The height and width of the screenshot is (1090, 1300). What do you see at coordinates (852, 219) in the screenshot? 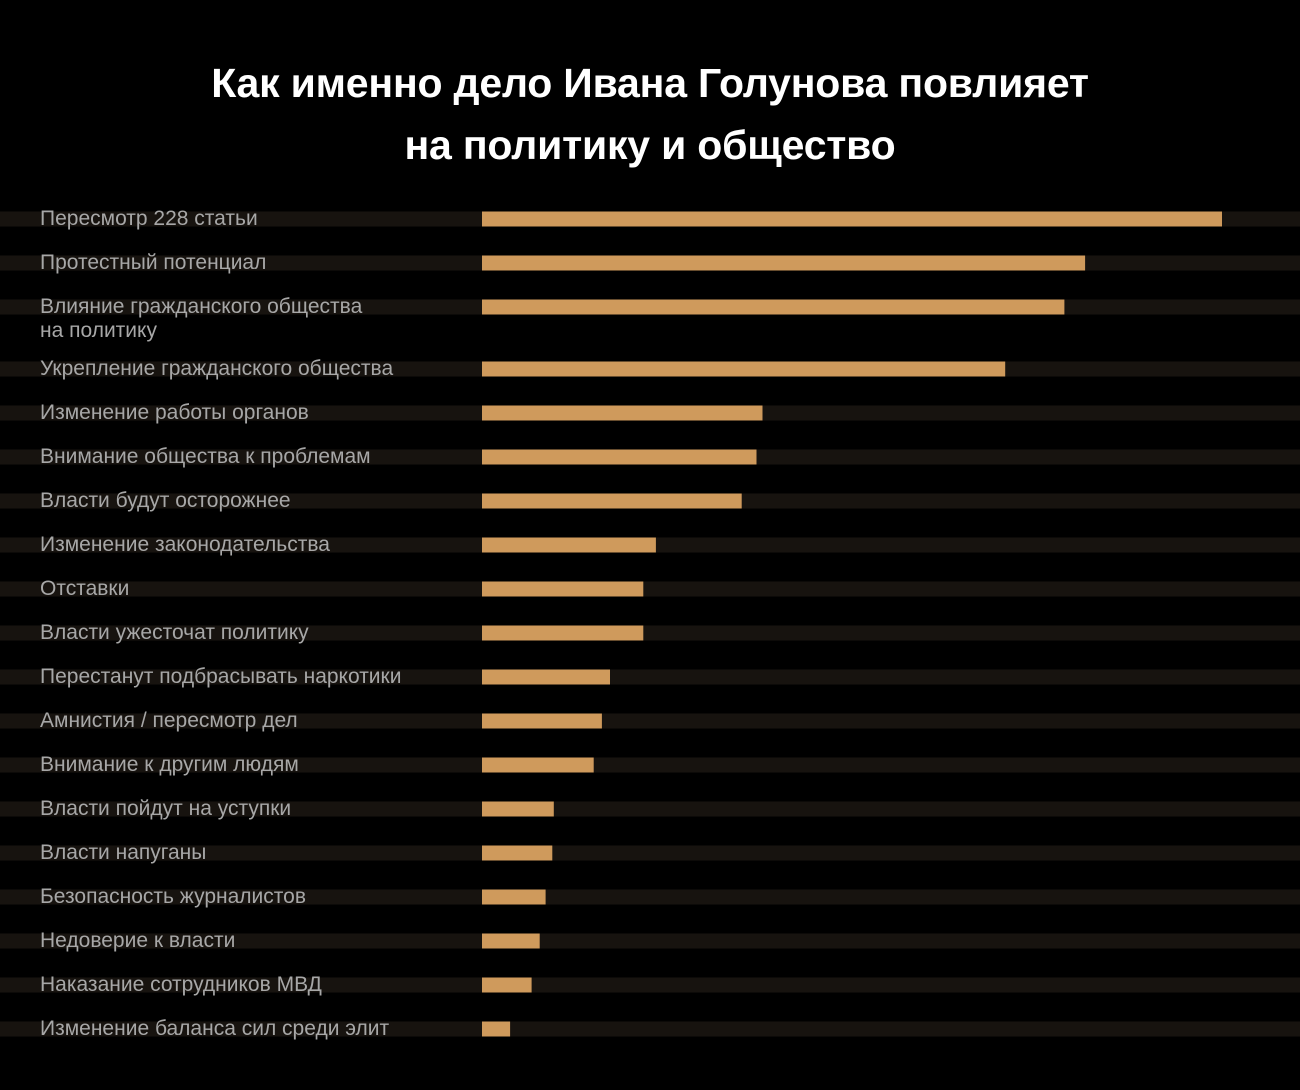
I see `row-1-bar` at bounding box center [852, 219].